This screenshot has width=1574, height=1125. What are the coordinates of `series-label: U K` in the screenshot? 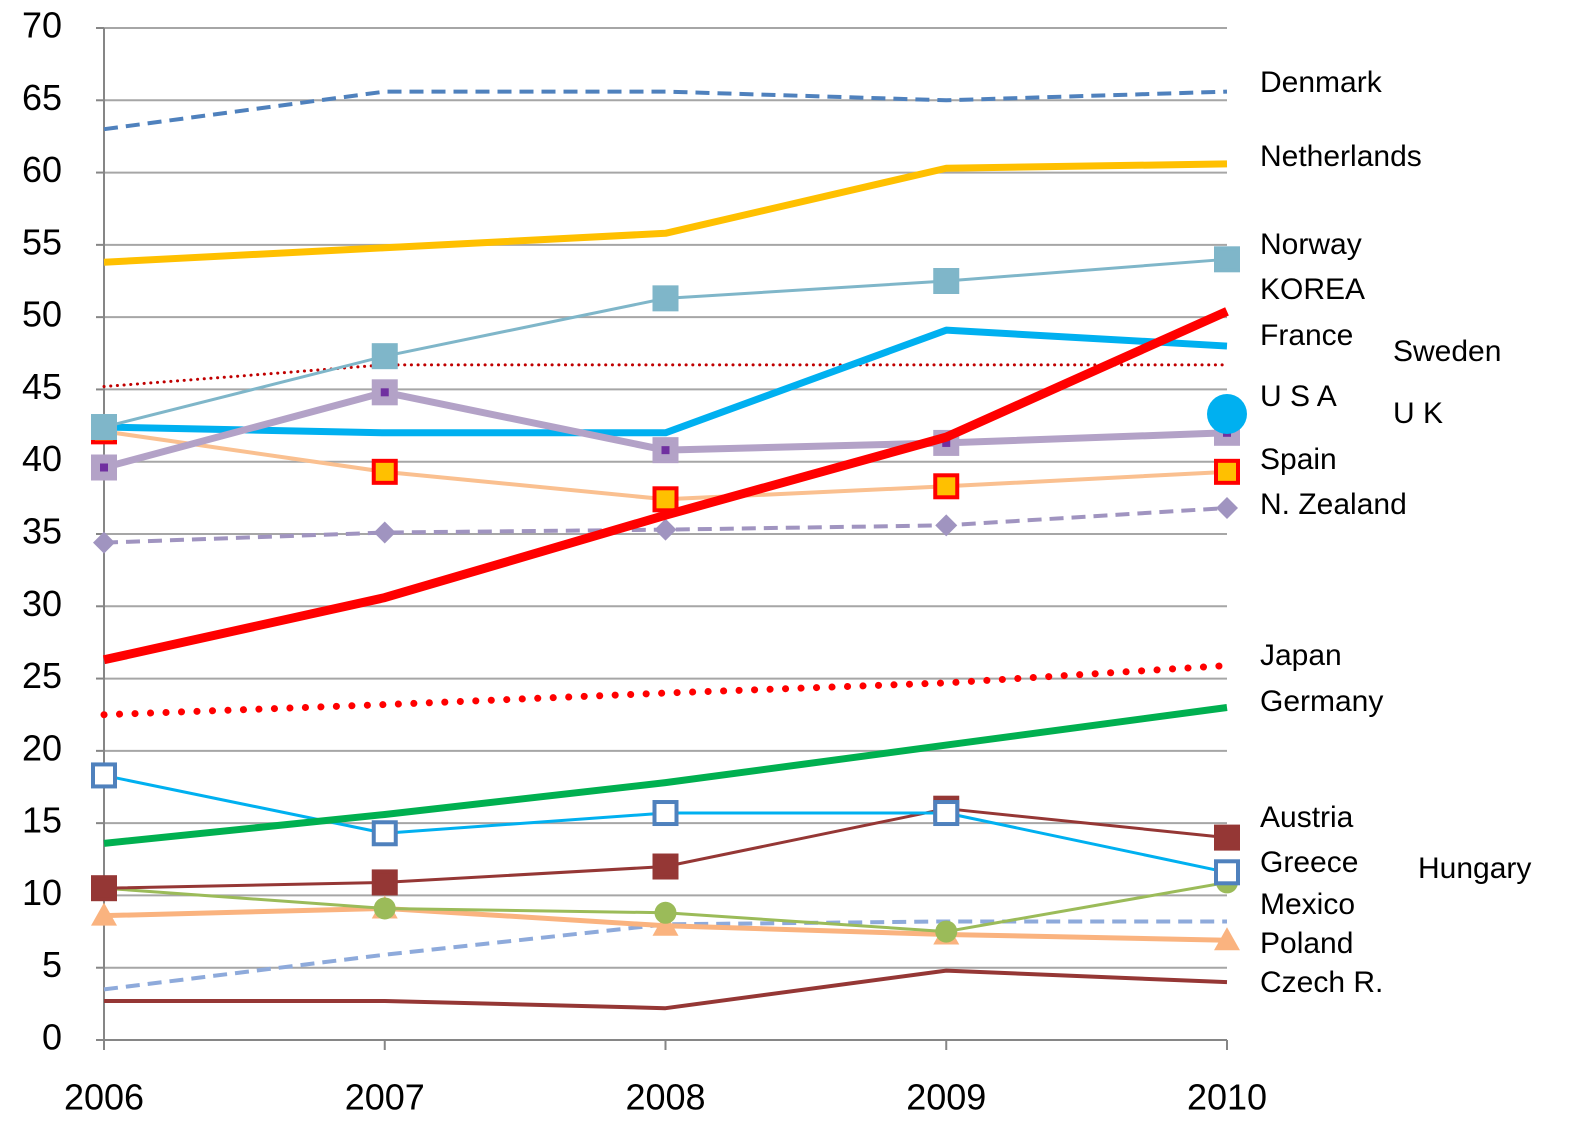 It's located at (1418, 413).